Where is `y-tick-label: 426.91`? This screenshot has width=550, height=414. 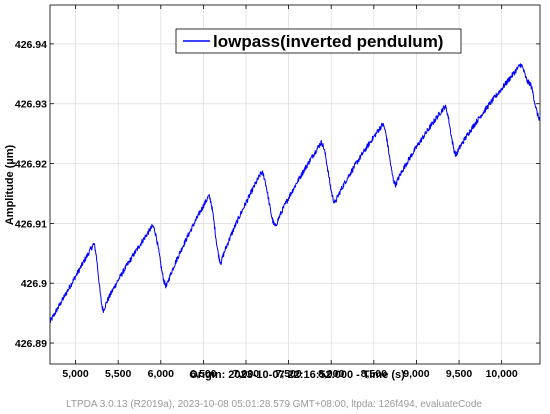
y-tick-label: 426.91 is located at coordinates (31, 224).